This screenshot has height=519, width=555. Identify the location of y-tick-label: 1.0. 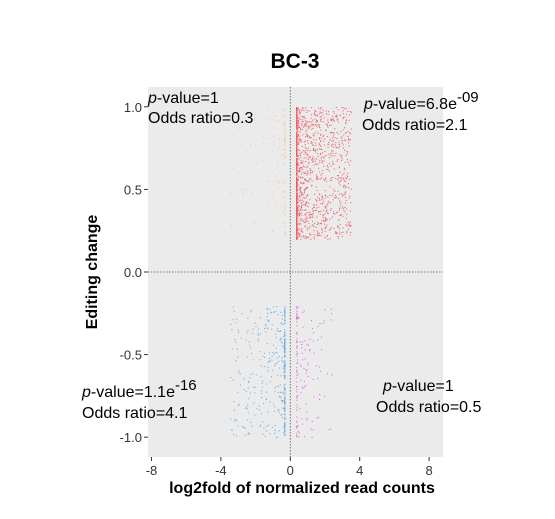
(133, 107).